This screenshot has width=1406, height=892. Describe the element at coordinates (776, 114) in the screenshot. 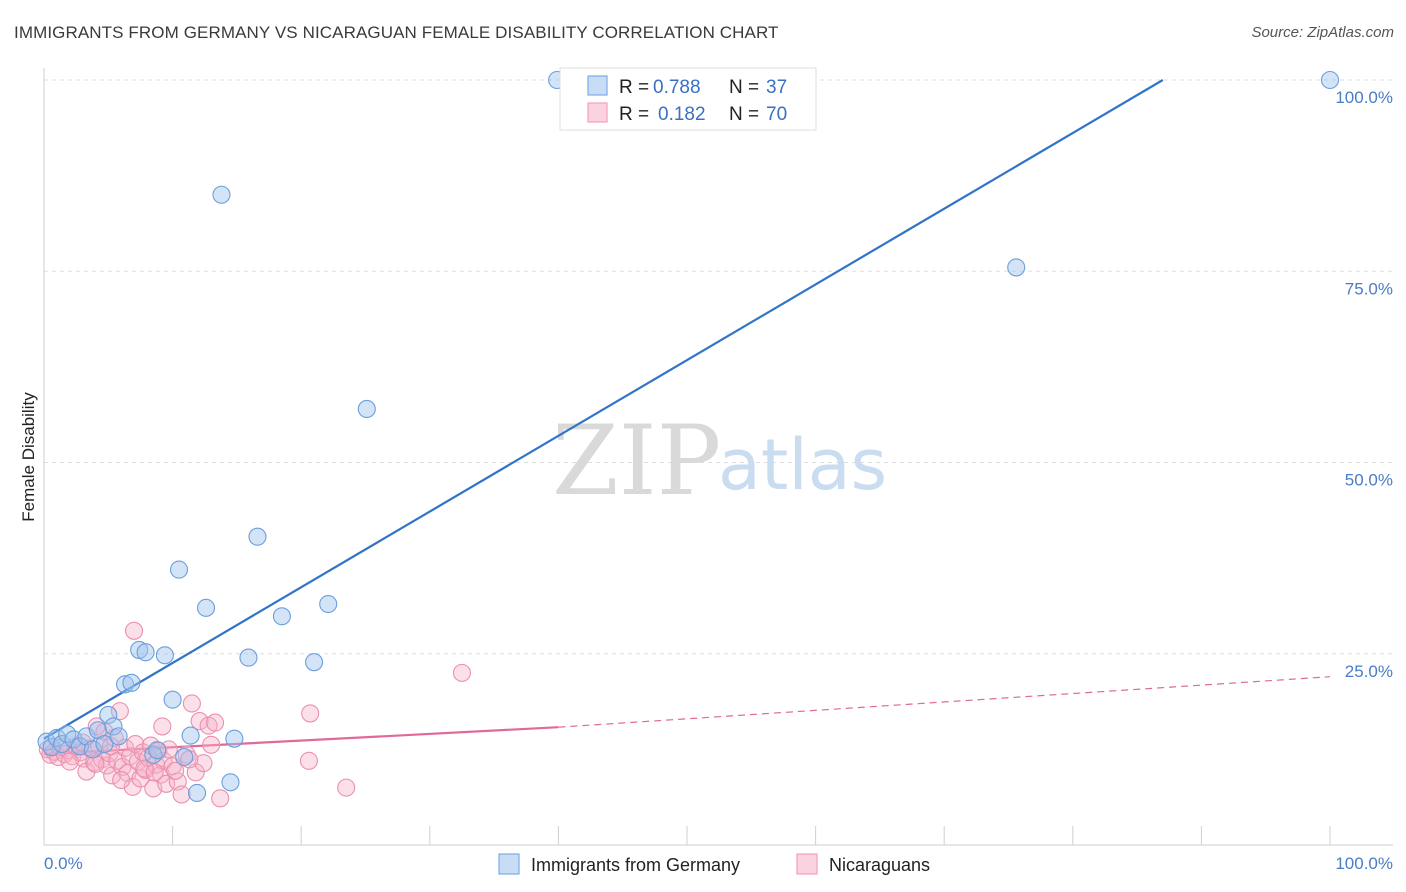

I see `legend-n-value-nicaraguans: 70` at that location.